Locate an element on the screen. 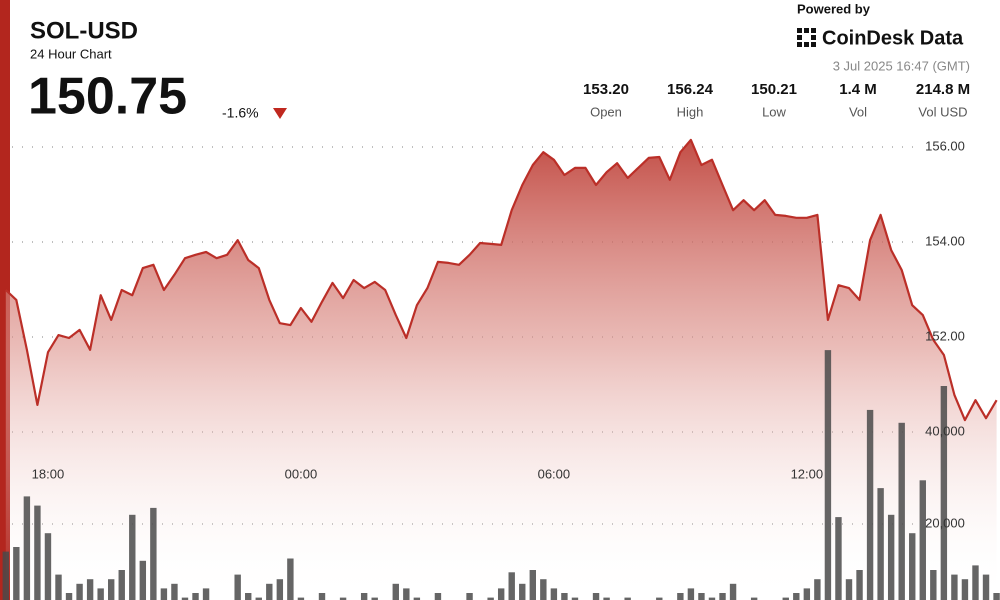 The width and height of the screenshot is (1000, 600). stat-label: High is located at coordinates (690, 111).